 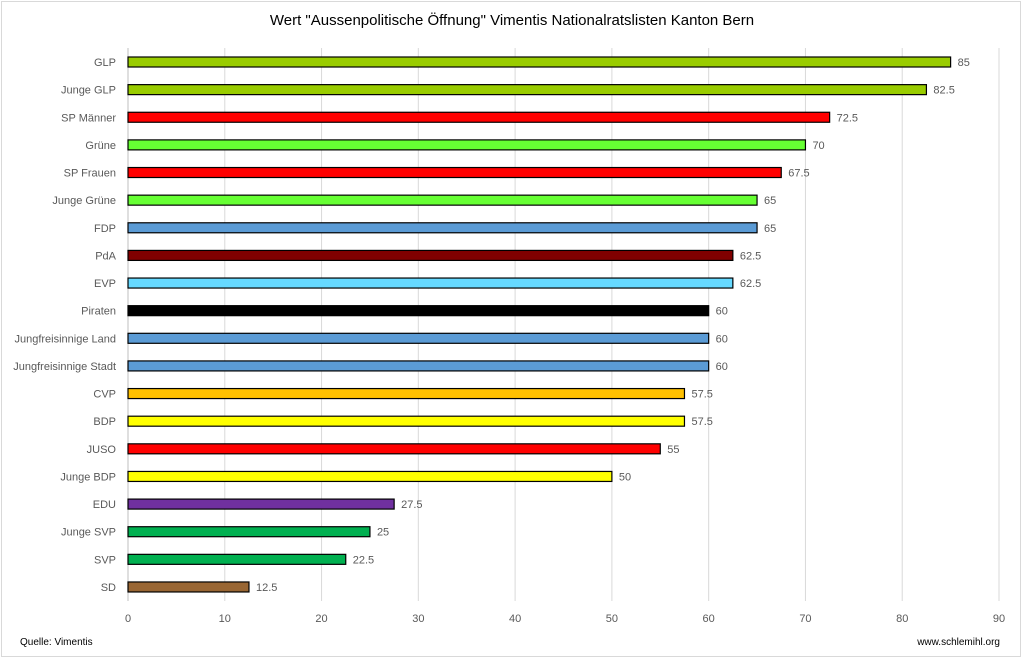 What do you see at coordinates (798, 174) in the screenshot?
I see `value-label: 67.5` at bounding box center [798, 174].